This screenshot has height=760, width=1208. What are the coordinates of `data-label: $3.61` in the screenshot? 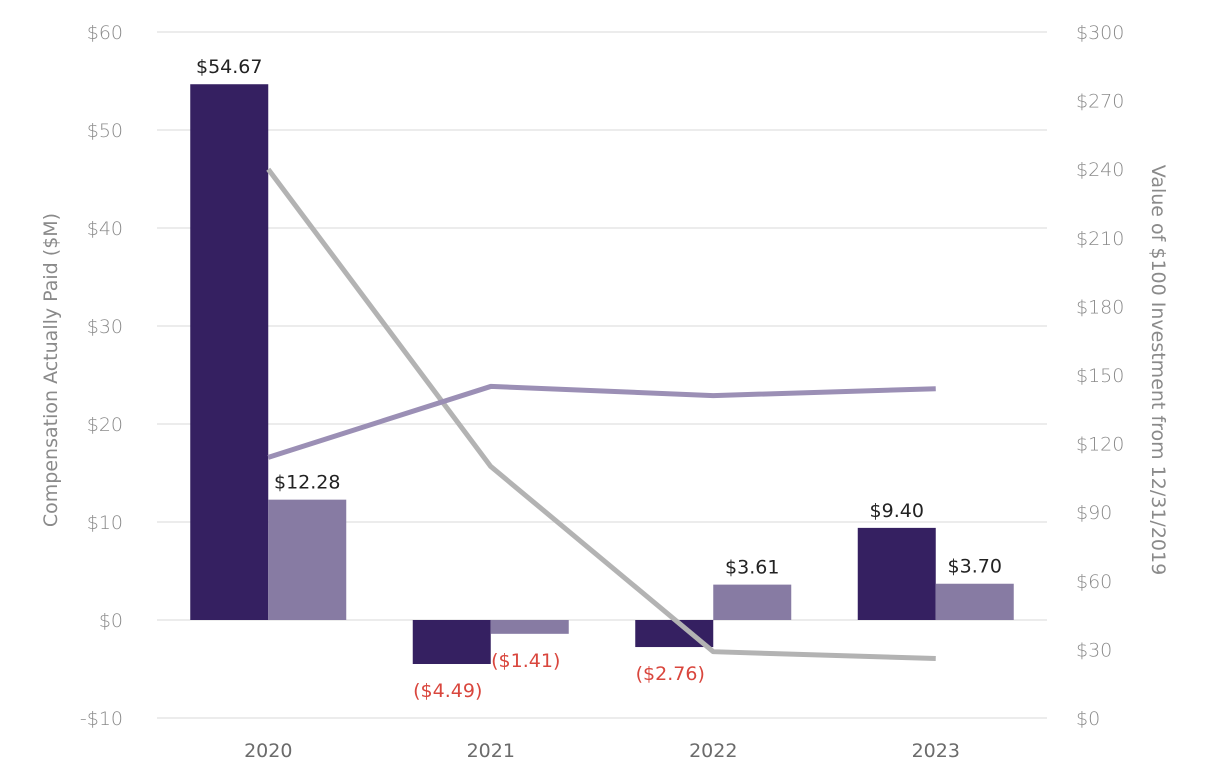 It's located at (752, 568).